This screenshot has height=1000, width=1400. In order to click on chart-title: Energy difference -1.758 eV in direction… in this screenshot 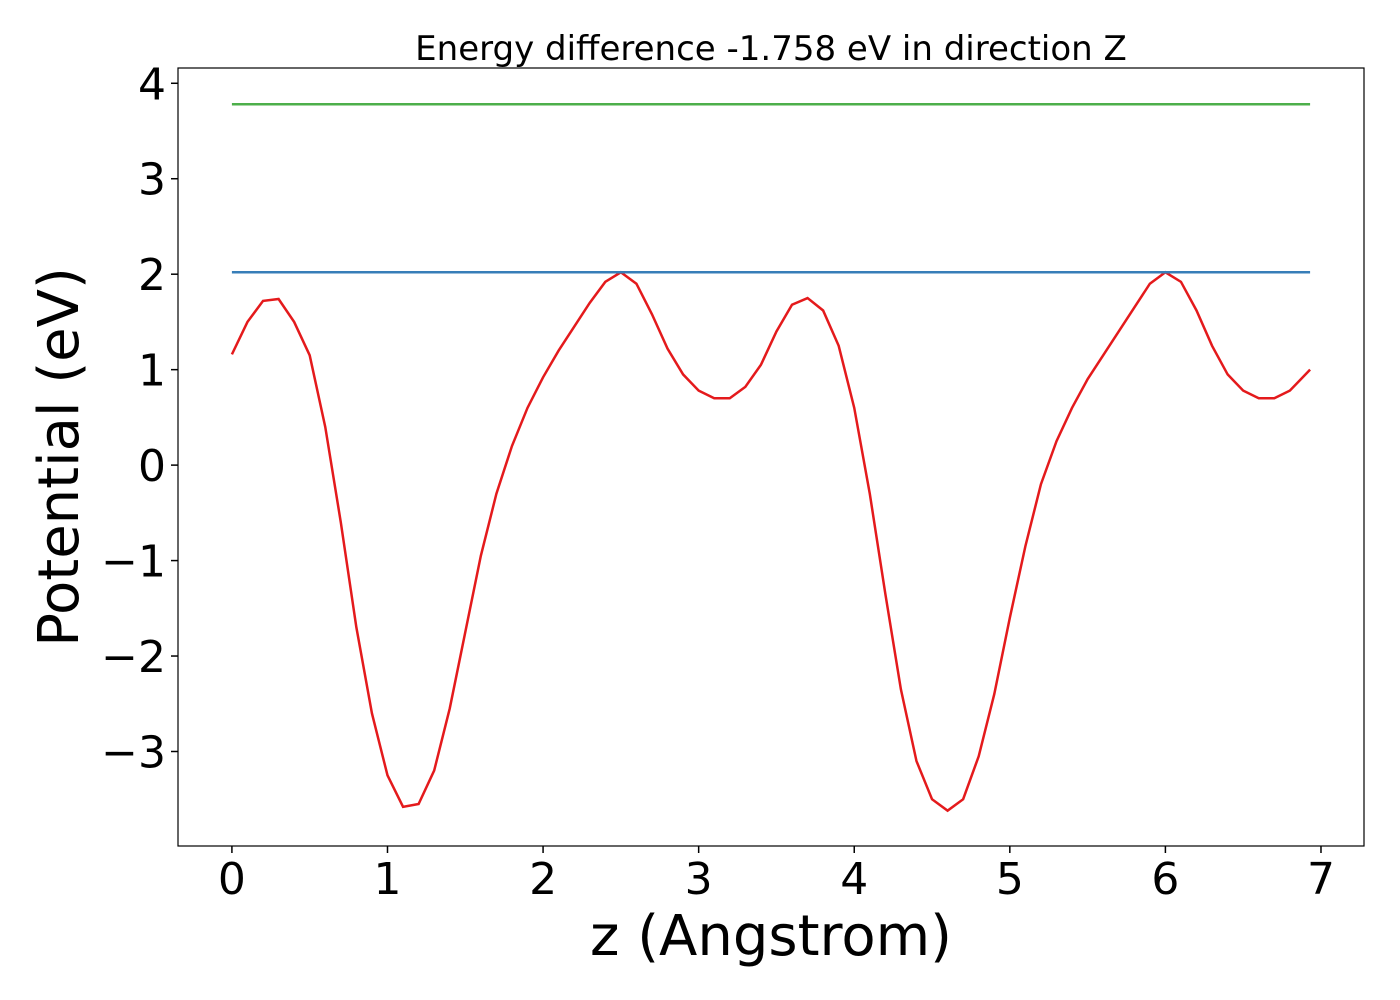, I will do `click(771, 49)`.